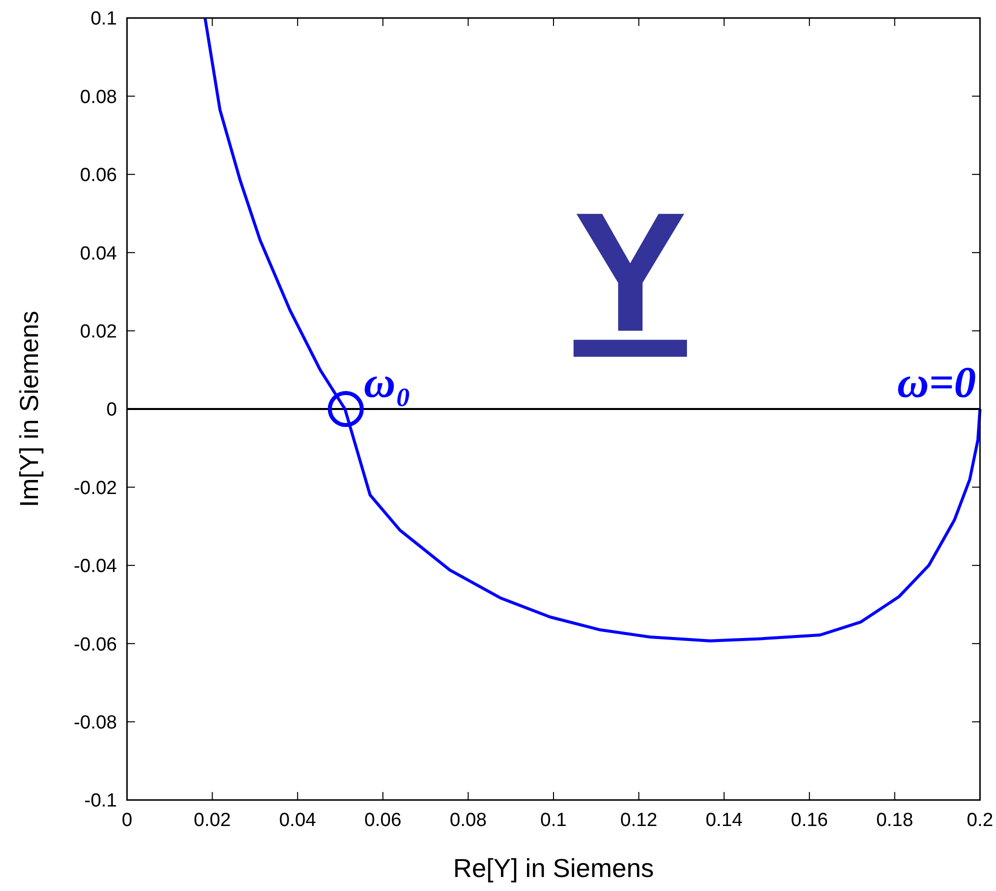 This screenshot has width=996, height=891. I want to click on y-tick-label: 0.02, so click(98, 331).